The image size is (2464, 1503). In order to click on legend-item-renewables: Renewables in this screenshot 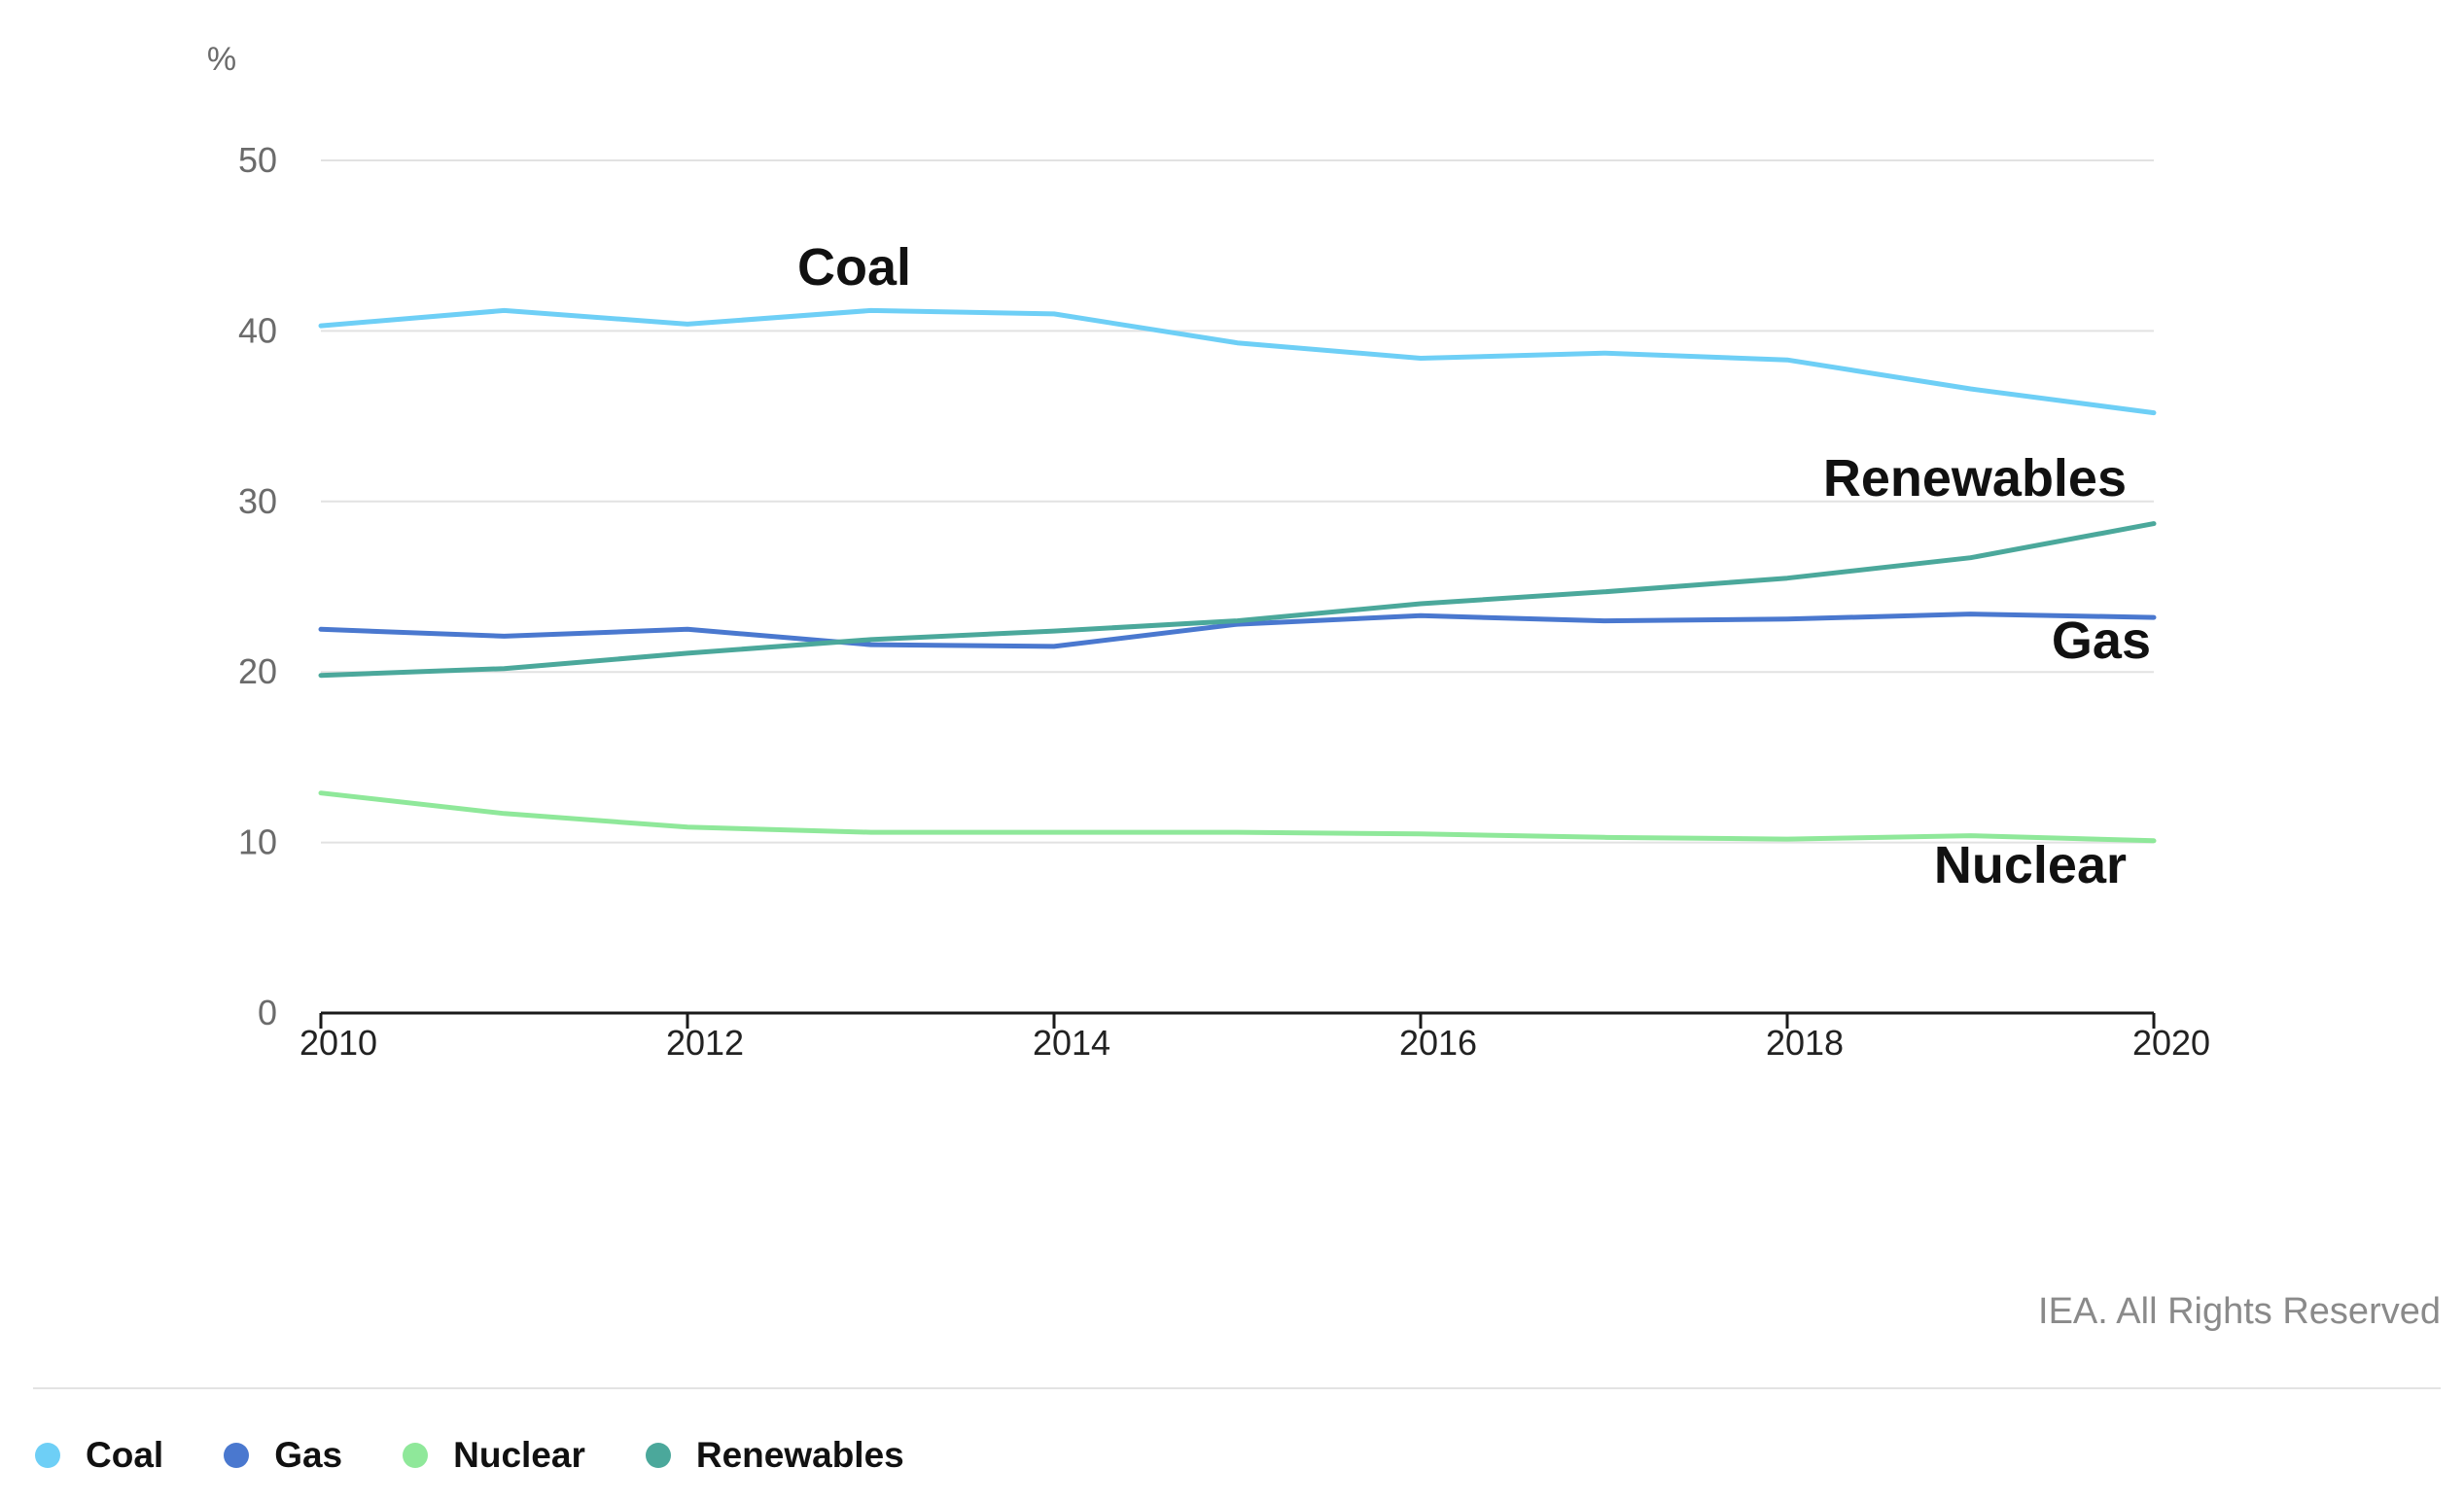, I will do `click(774, 1455)`.